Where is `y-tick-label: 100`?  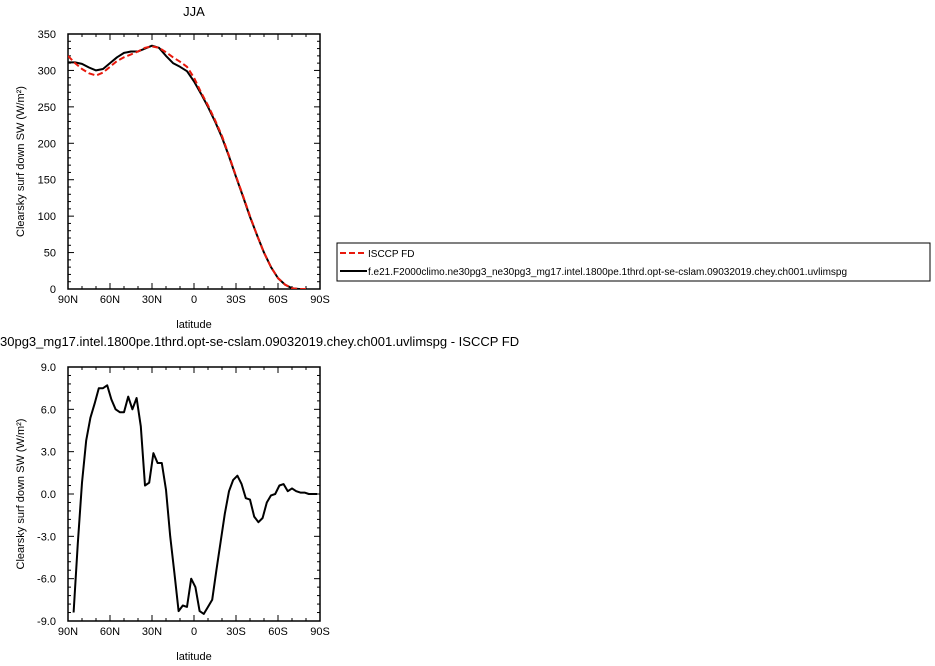
y-tick-label: 100 is located at coordinates (47, 217).